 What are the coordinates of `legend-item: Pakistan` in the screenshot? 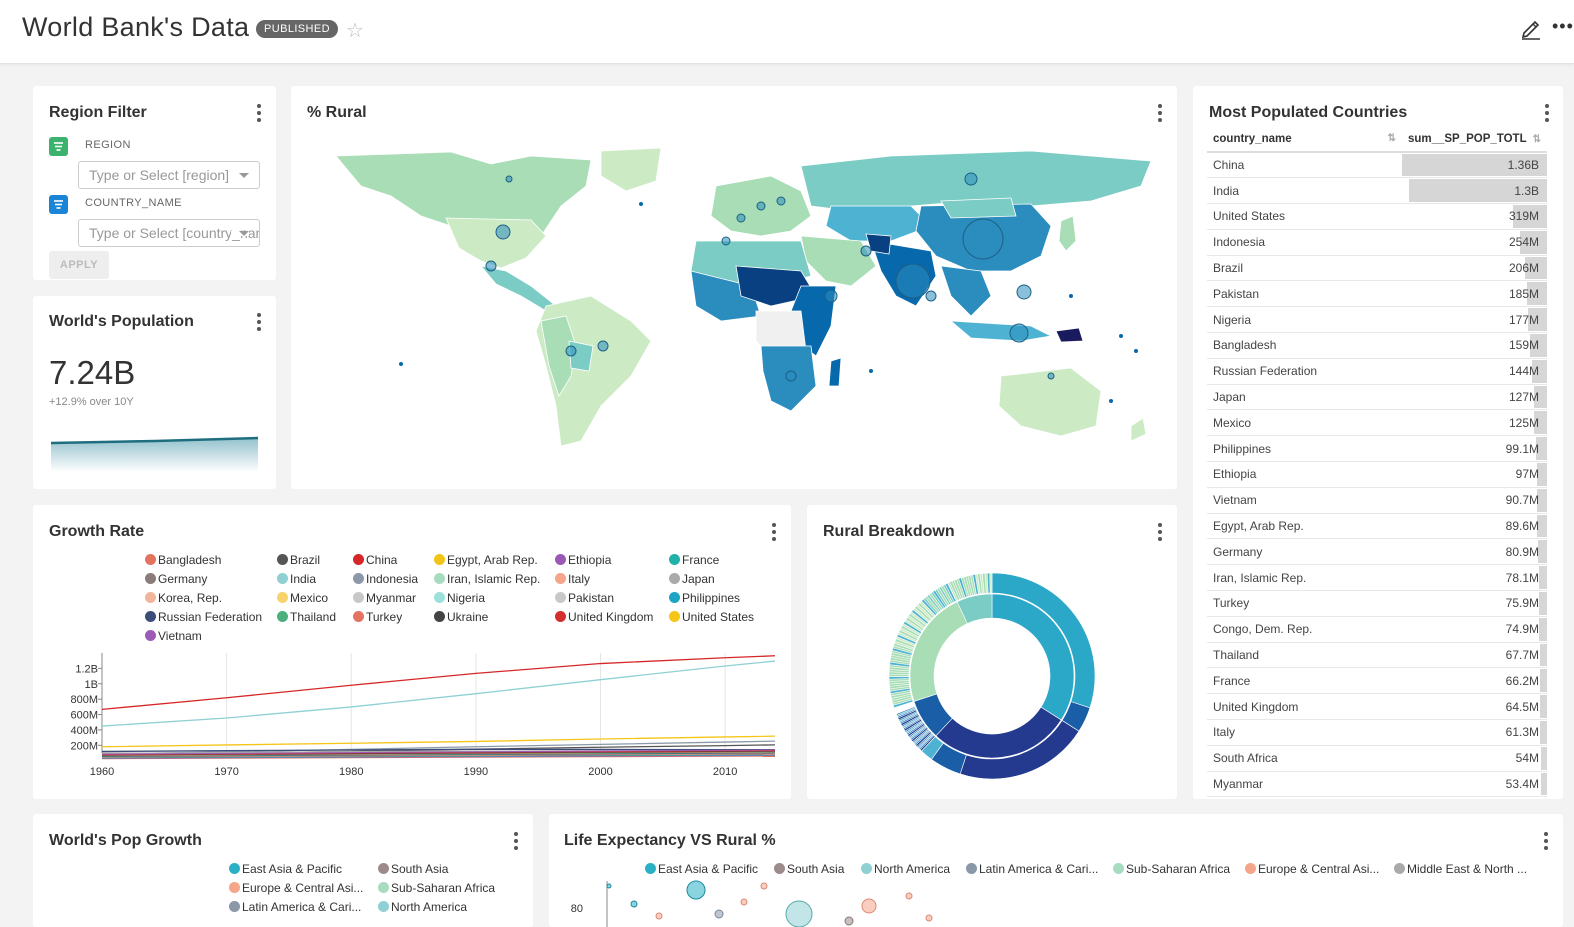 It's located at (584, 598).